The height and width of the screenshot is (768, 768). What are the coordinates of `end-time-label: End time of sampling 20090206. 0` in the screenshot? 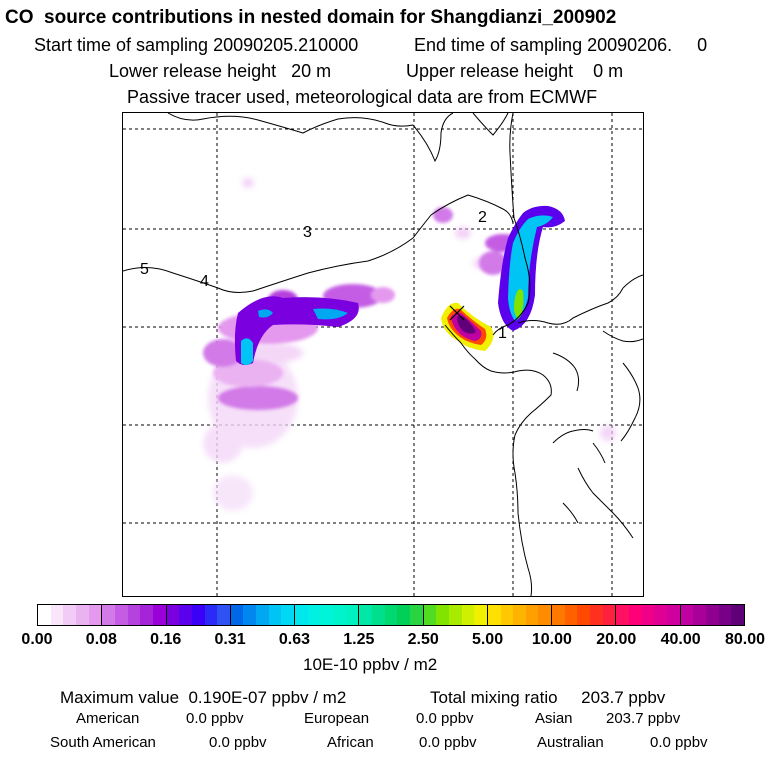 It's located at (561, 45).